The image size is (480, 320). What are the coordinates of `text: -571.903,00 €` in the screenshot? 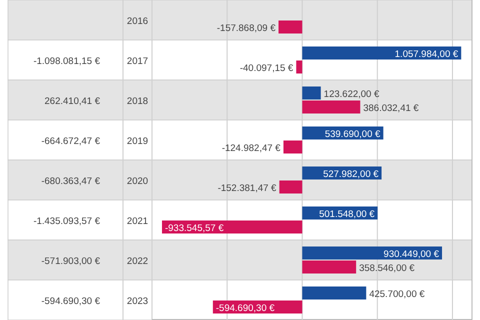 It's located at (71, 261).